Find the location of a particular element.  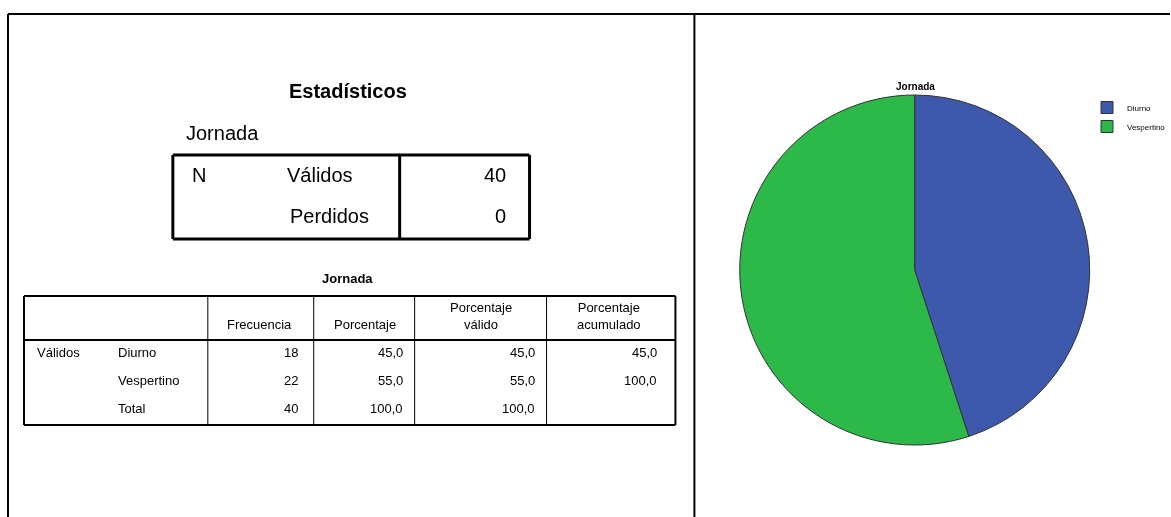

text: Porcentaje is located at coordinates (365, 324).